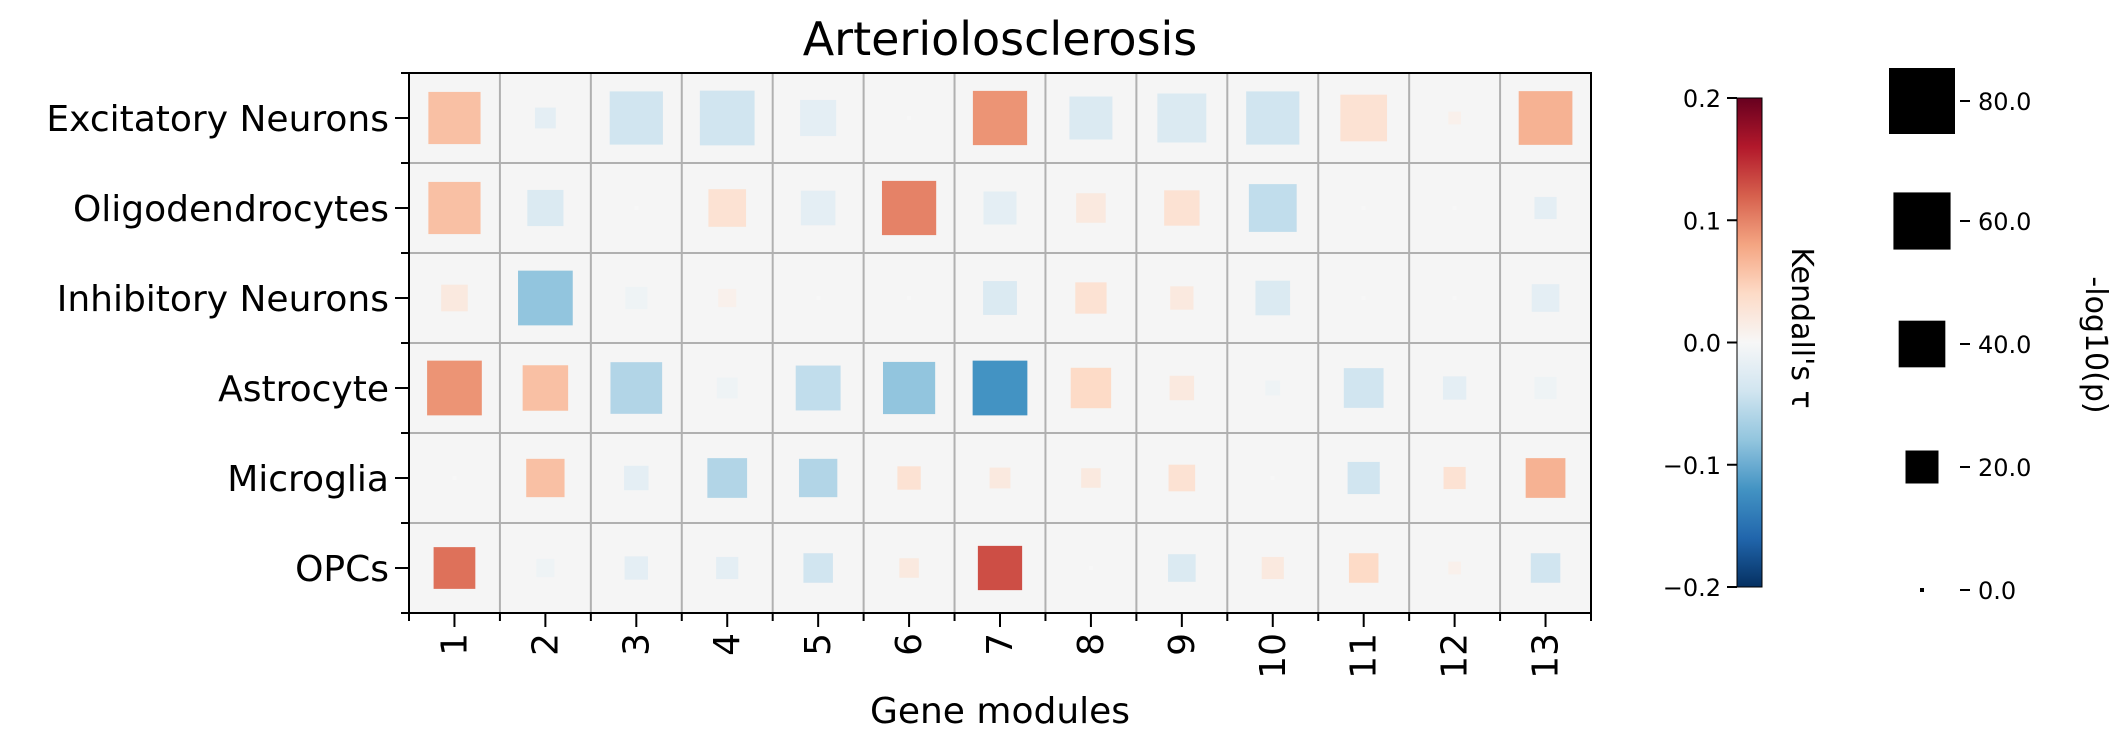  I want to click on size-legend-label: 40.0, so click(2004, 345).